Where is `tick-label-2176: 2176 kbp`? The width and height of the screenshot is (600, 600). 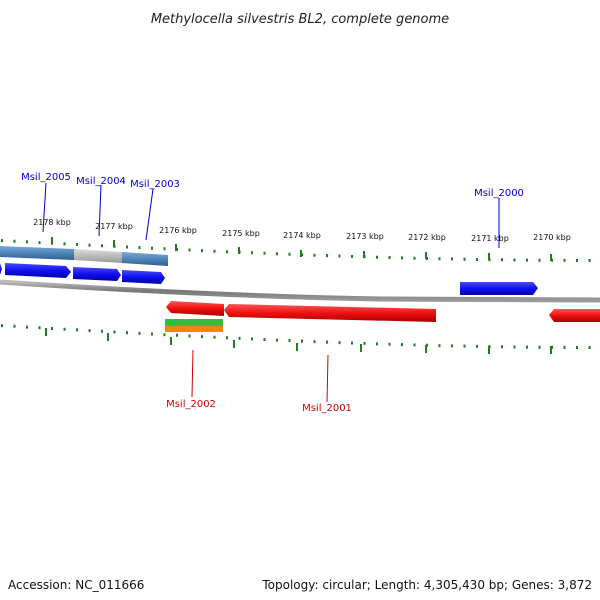
tick-label-2176: 2176 kbp is located at coordinates (178, 230).